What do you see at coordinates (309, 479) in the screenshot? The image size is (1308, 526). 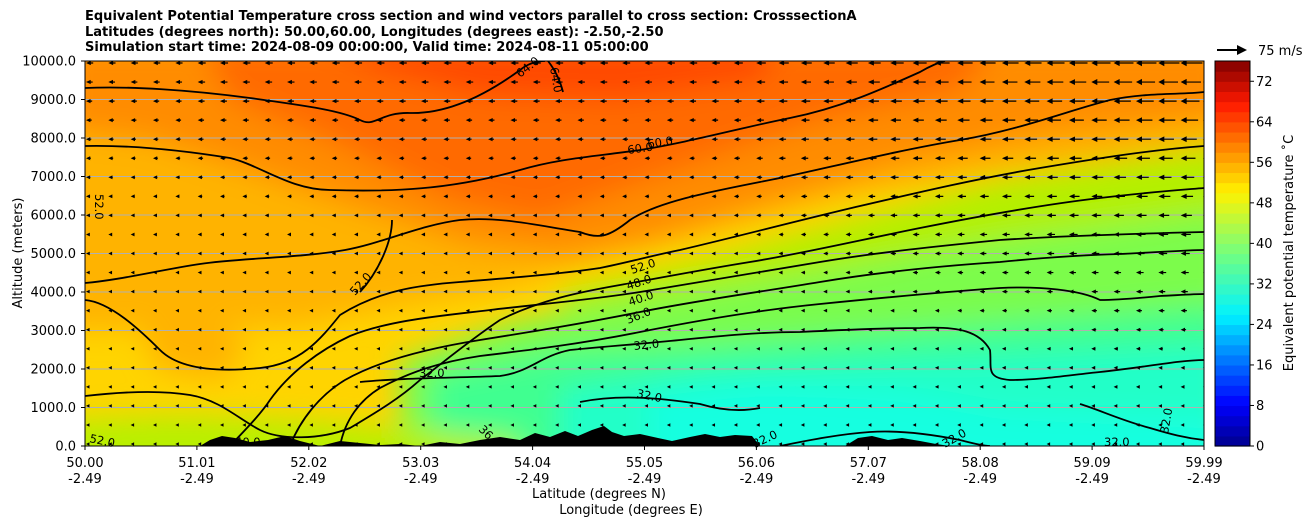 I see `x-tick-label-lon: -2.49` at bounding box center [309, 479].